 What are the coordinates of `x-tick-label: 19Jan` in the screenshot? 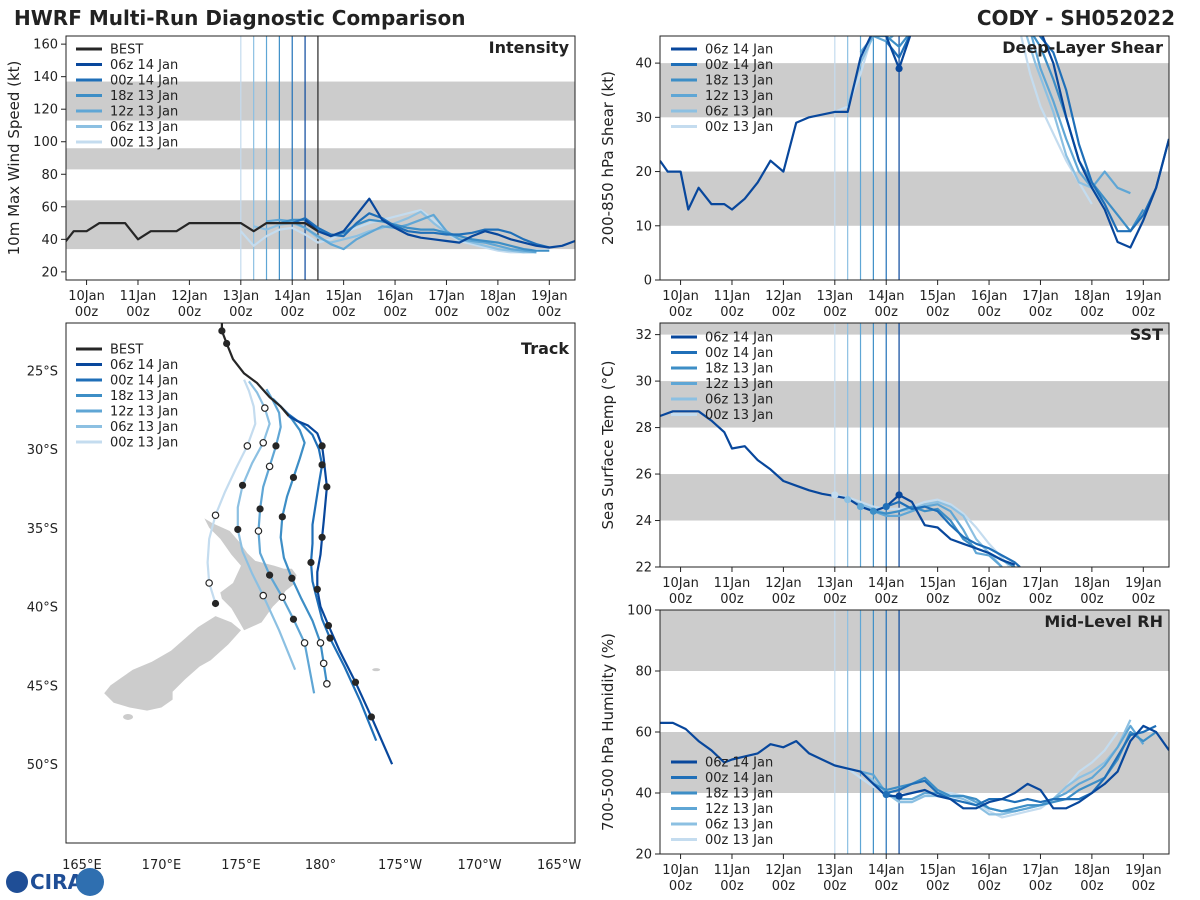 It's located at (549, 296).